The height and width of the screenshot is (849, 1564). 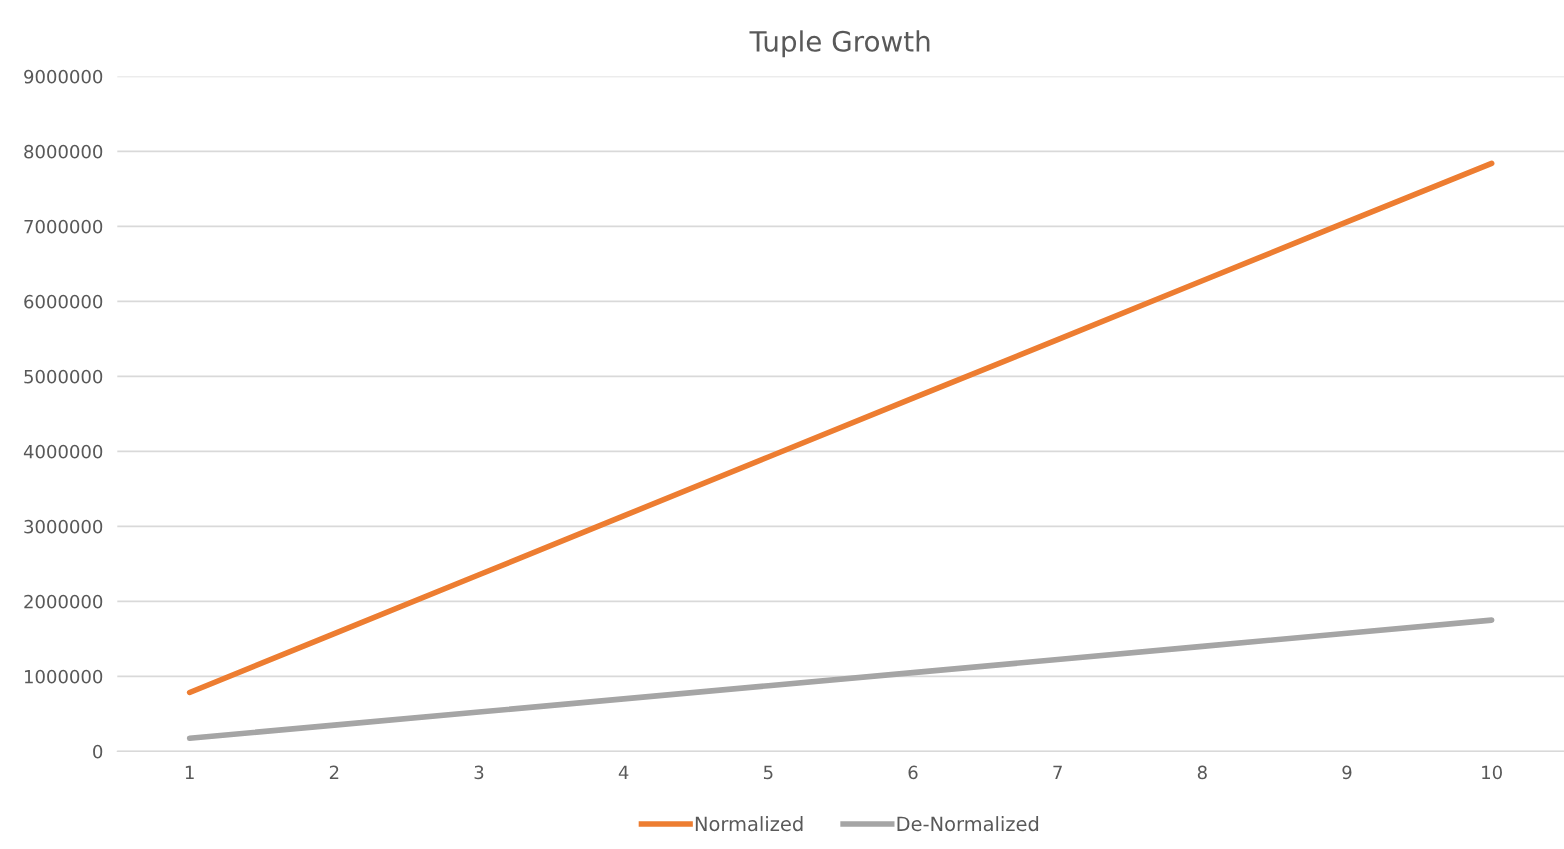 What do you see at coordinates (1057, 772) in the screenshot?
I see `x-tick-label: 7` at bounding box center [1057, 772].